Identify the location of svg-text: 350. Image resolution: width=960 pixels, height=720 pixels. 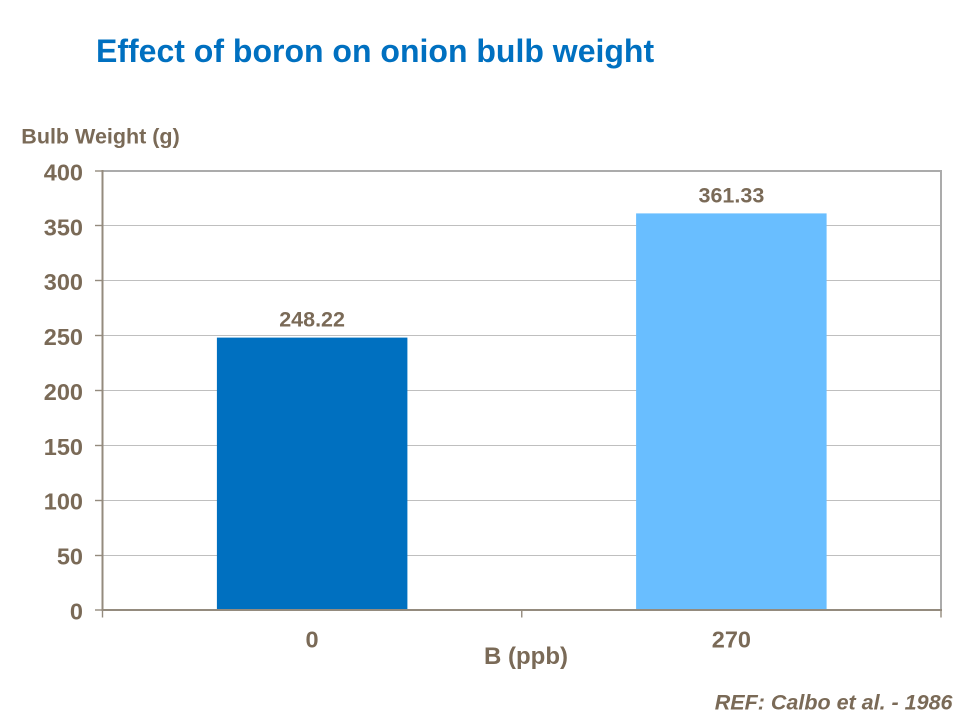
(63, 227).